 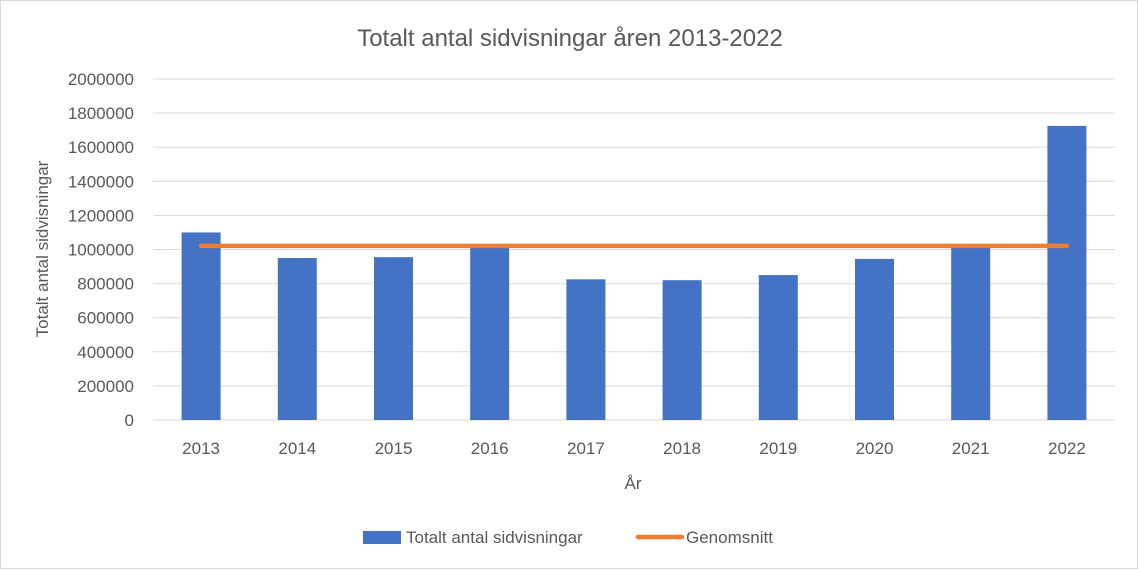 I want to click on x-tick-label: 2018, so click(x=682, y=448).